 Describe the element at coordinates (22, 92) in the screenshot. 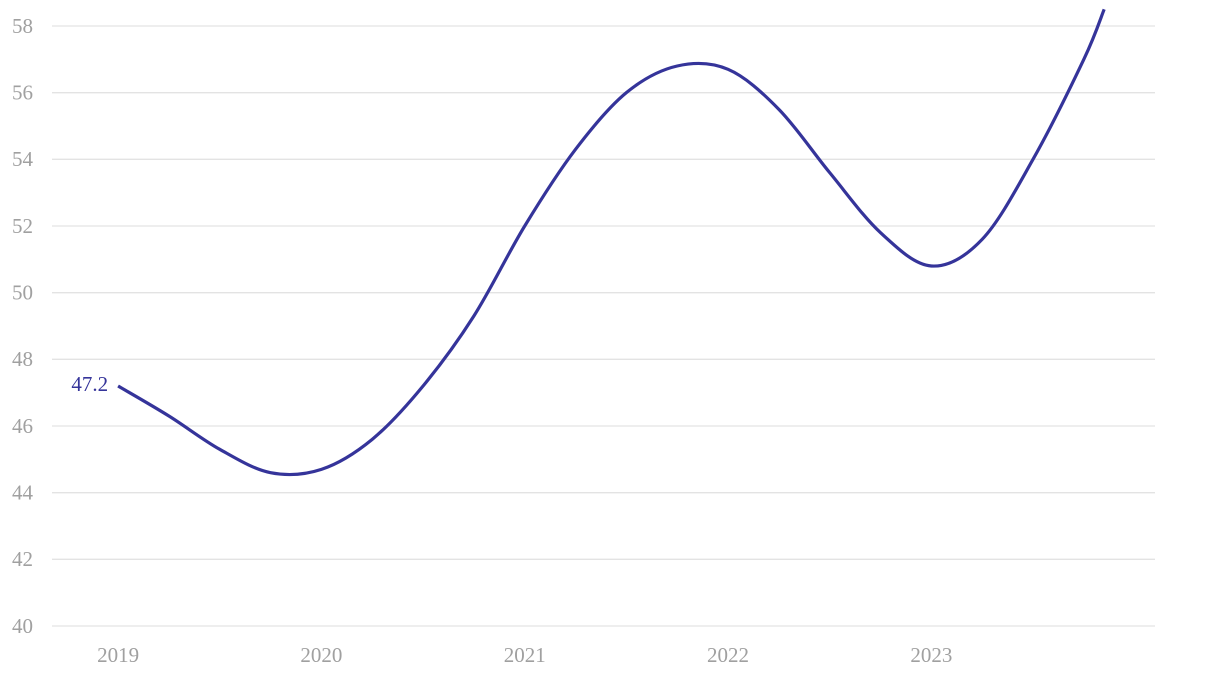

I see `y-tick-label: 56` at that location.